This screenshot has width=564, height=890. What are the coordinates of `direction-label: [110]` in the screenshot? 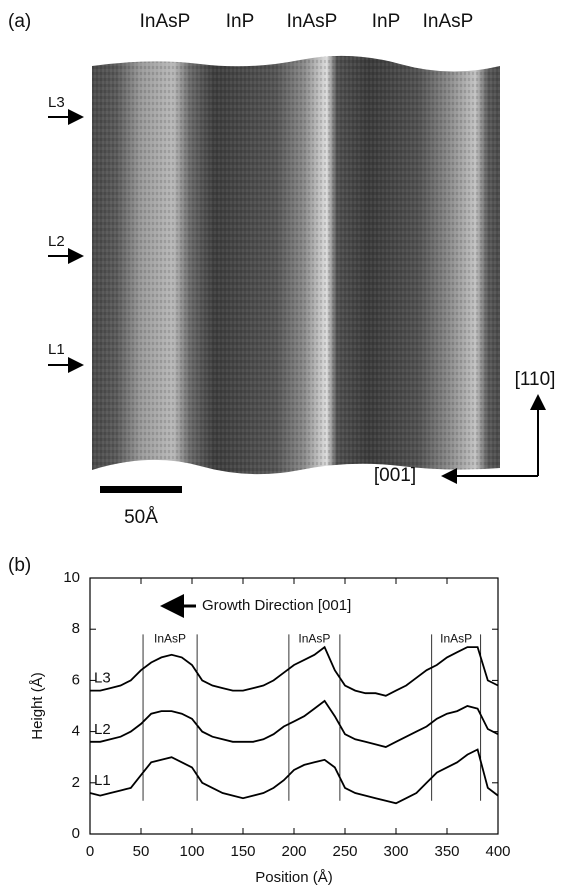 It's located at (535, 379).